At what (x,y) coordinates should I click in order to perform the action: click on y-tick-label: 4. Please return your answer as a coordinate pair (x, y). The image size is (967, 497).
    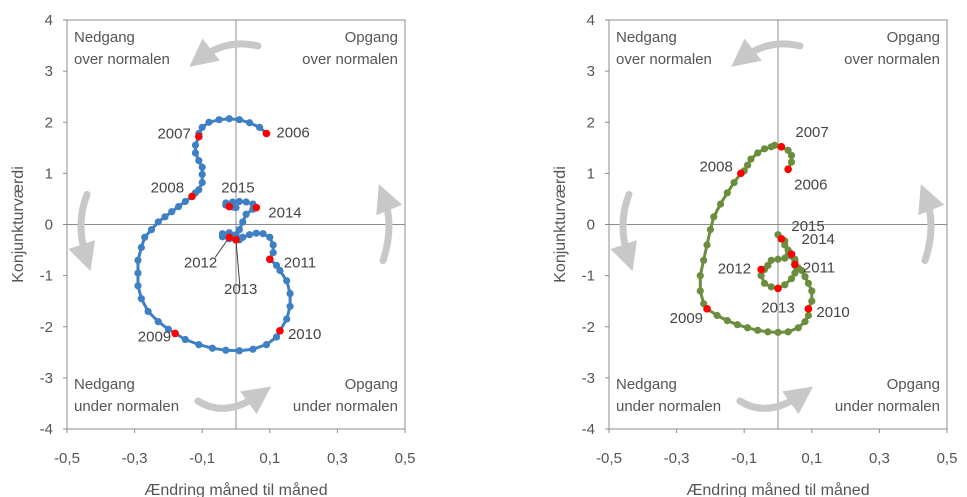
    Looking at the image, I should click on (49, 20).